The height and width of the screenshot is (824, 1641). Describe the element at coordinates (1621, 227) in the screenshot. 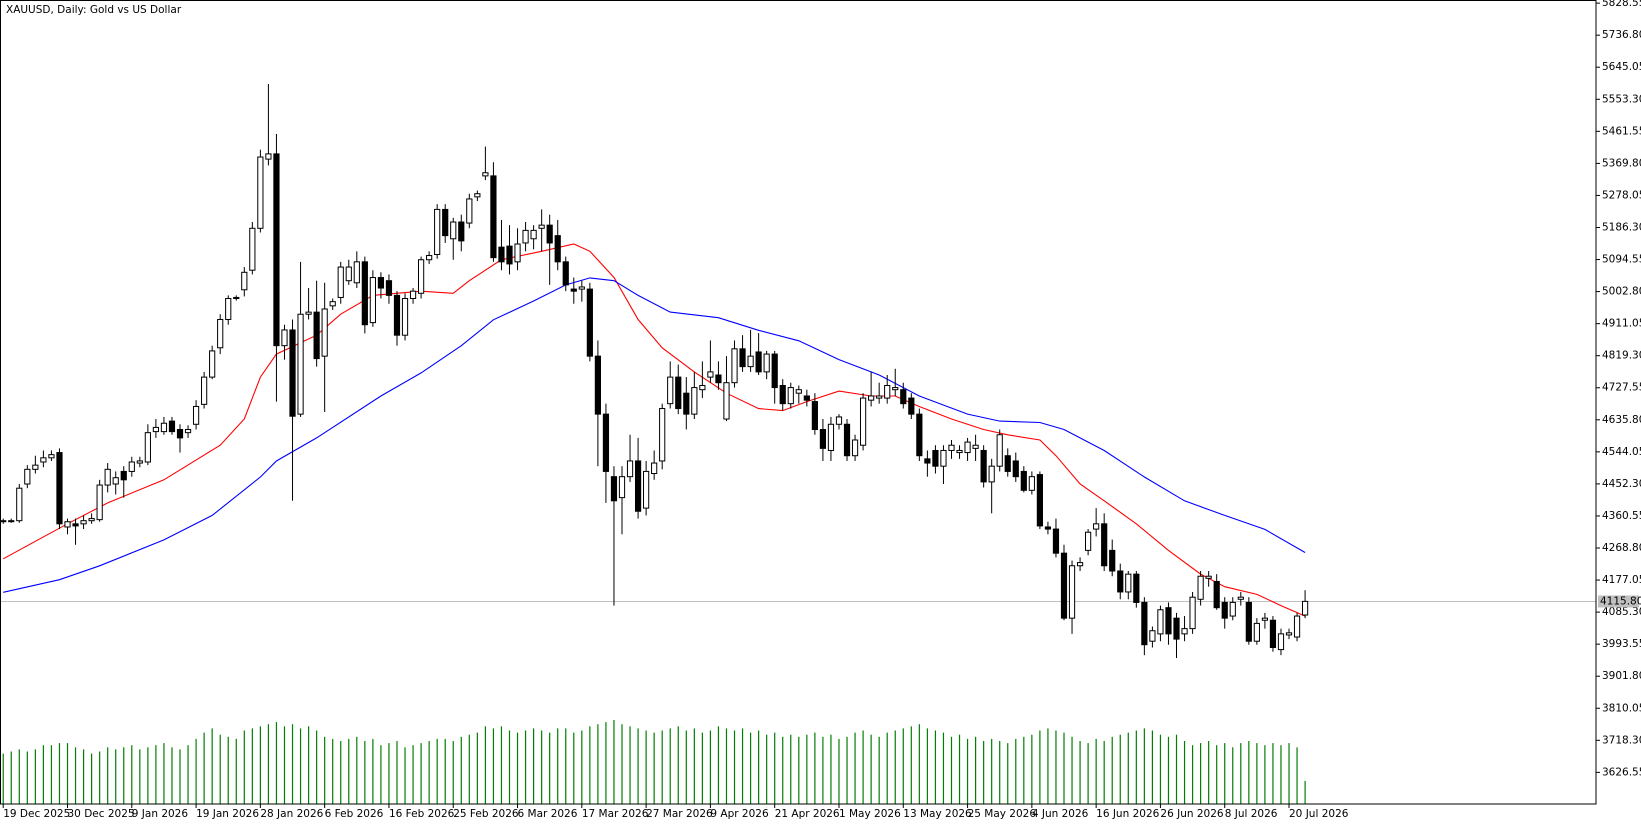

I see `y-tick-label: 5186.30` at that location.